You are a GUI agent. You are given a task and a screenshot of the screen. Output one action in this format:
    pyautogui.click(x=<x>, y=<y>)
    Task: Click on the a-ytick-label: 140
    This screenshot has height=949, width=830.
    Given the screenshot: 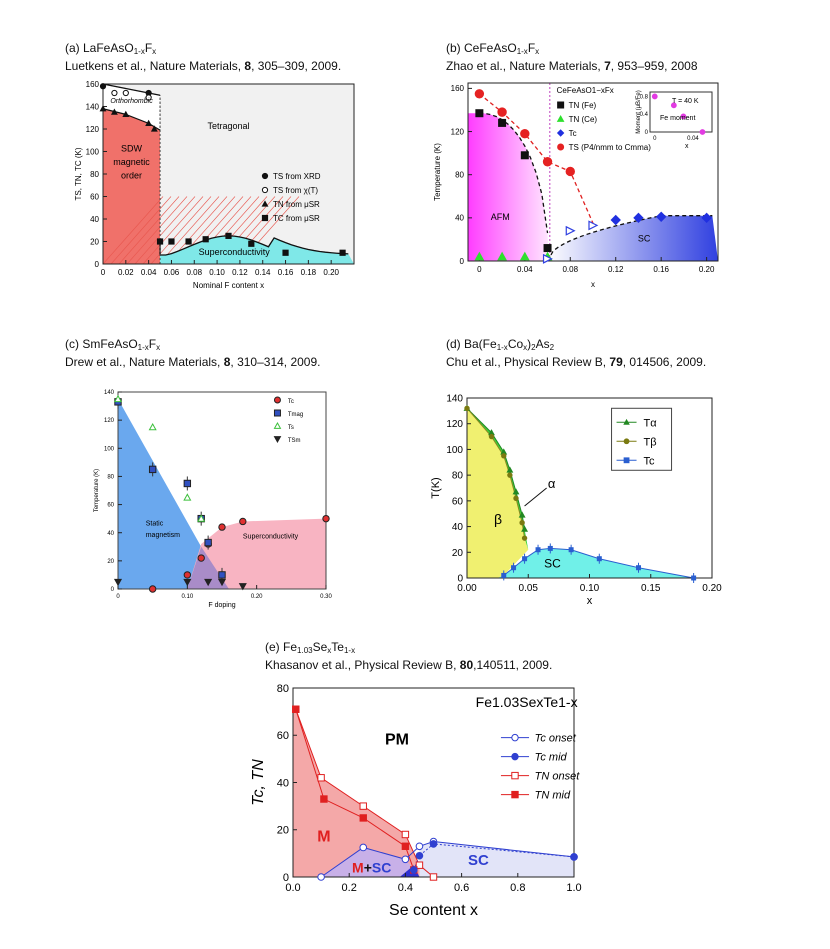 What is the action you would take?
    pyautogui.click(x=93, y=106)
    